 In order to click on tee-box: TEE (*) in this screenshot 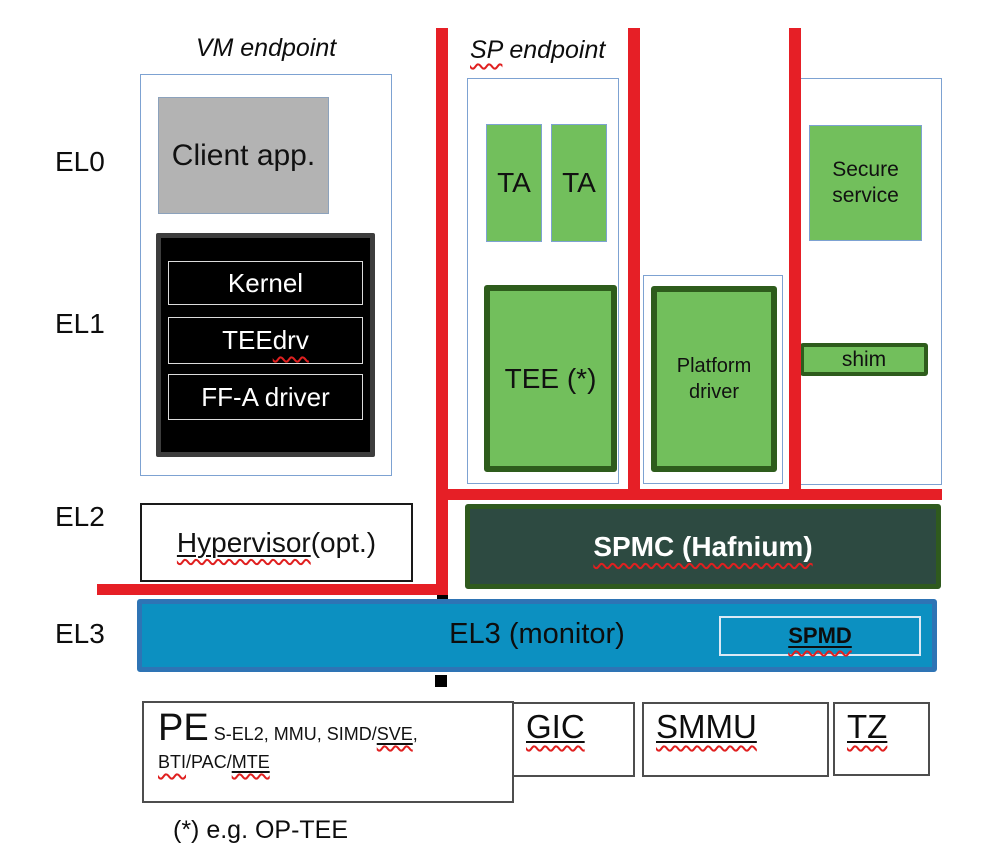, I will do `click(550, 378)`.